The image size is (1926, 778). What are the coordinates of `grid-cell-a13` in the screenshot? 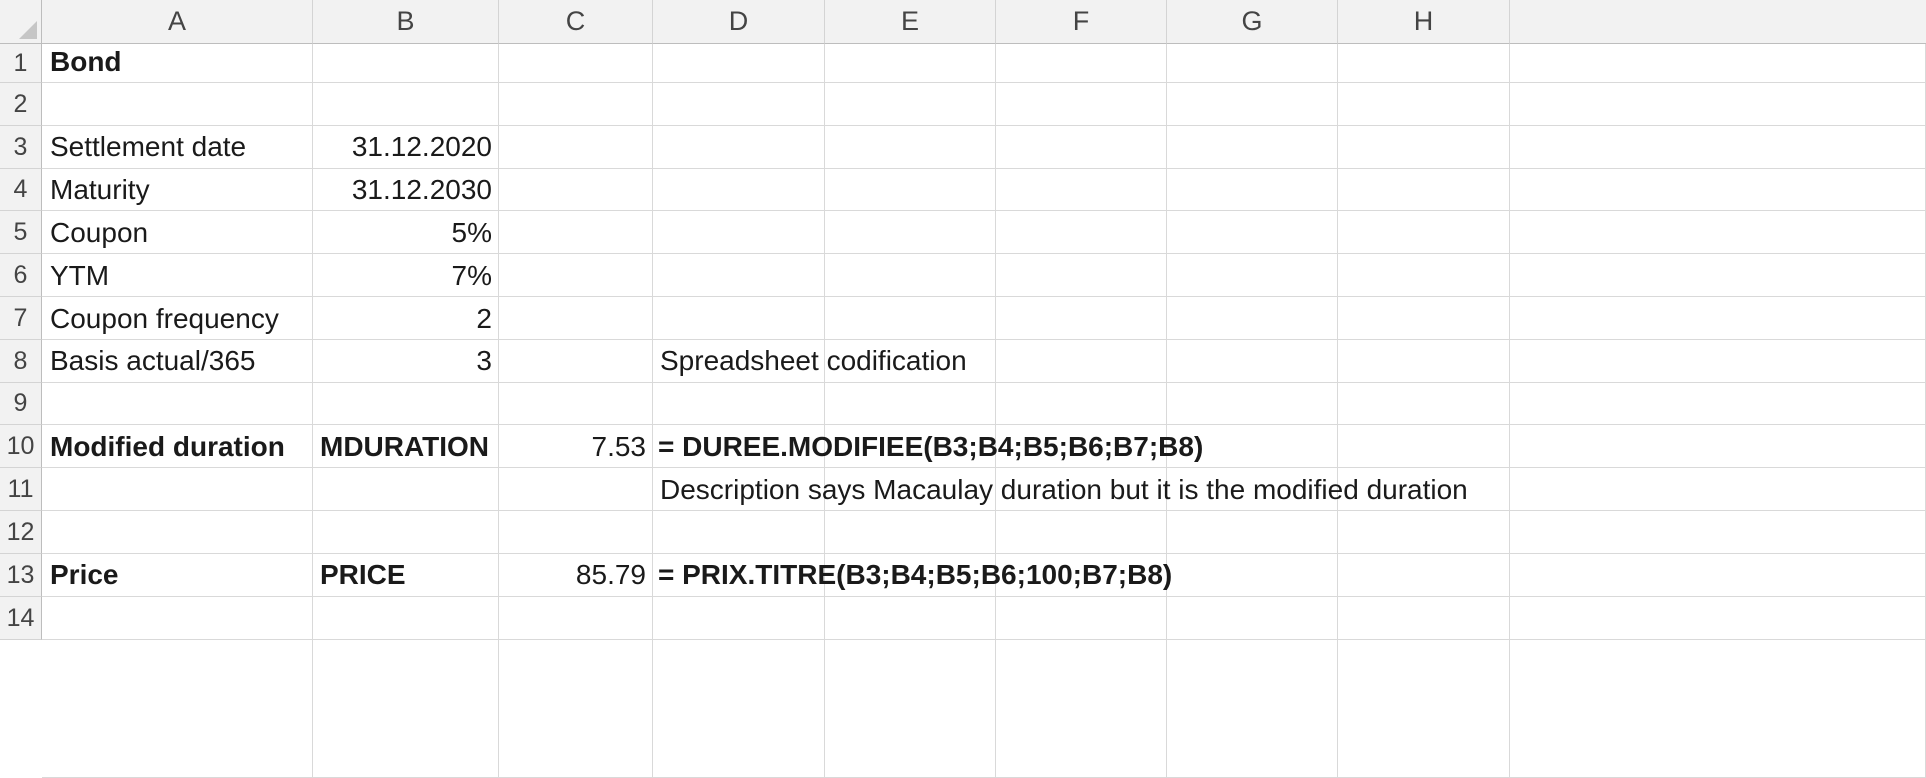 It's located at (177, 575).